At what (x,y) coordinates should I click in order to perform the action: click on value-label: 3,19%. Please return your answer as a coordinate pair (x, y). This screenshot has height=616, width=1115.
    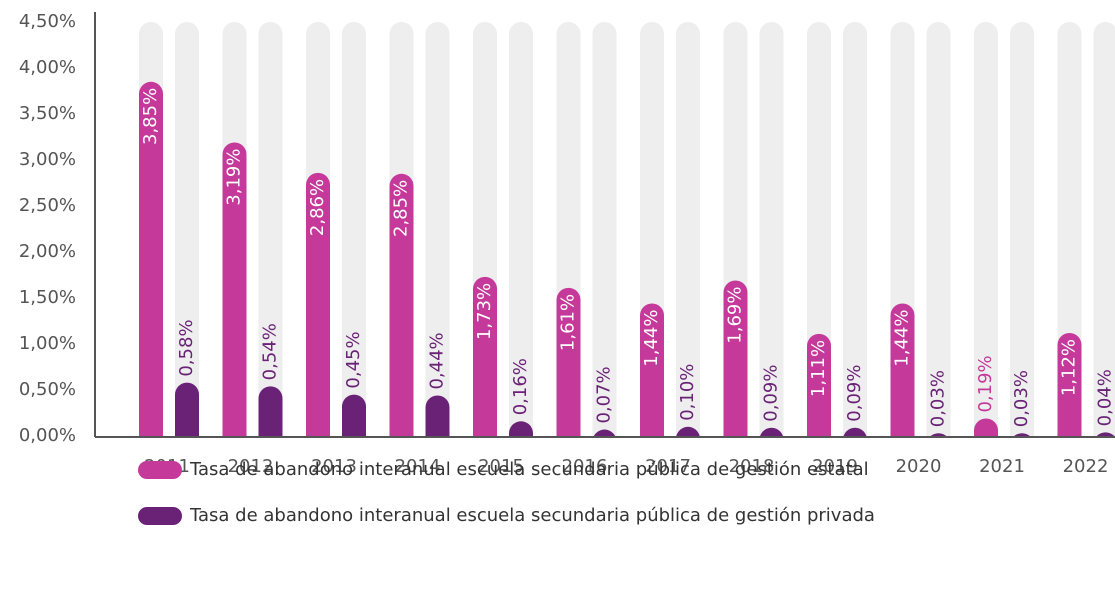
    Looking at the image, I should click on (234, 177).